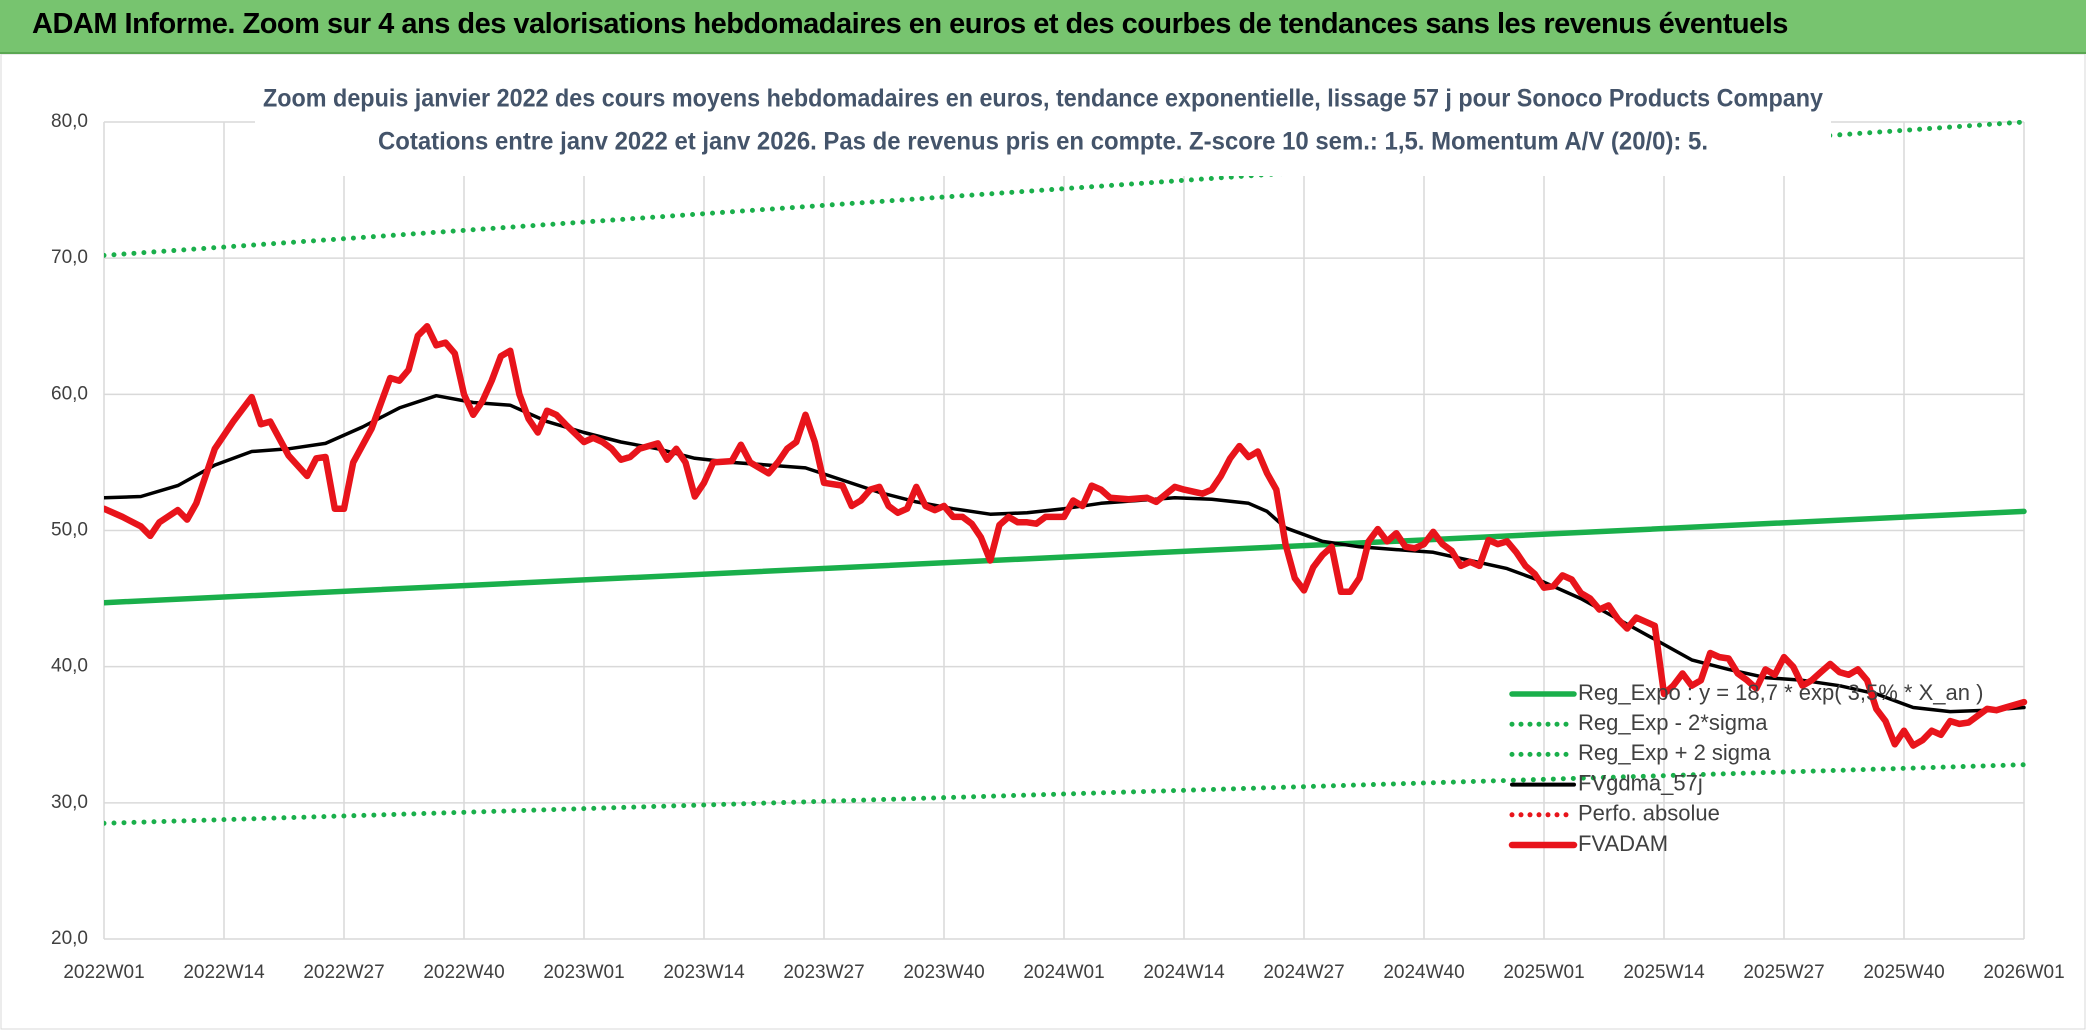  I want to click on x-tick-label: 2024W14, so click(1184, 972).